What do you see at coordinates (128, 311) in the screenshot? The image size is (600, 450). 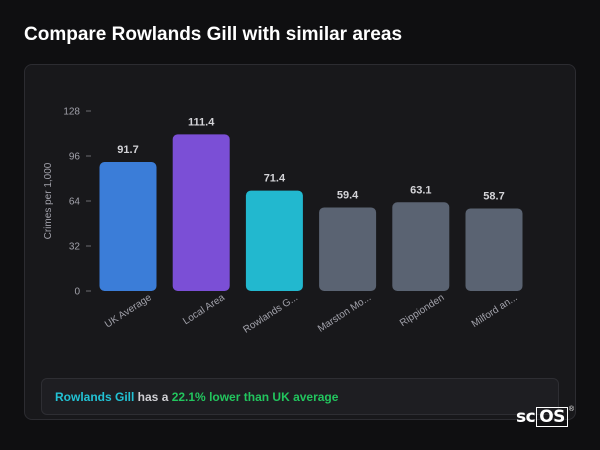 I see `x-tick-label: UK Average` at bounding box center [128, 311].